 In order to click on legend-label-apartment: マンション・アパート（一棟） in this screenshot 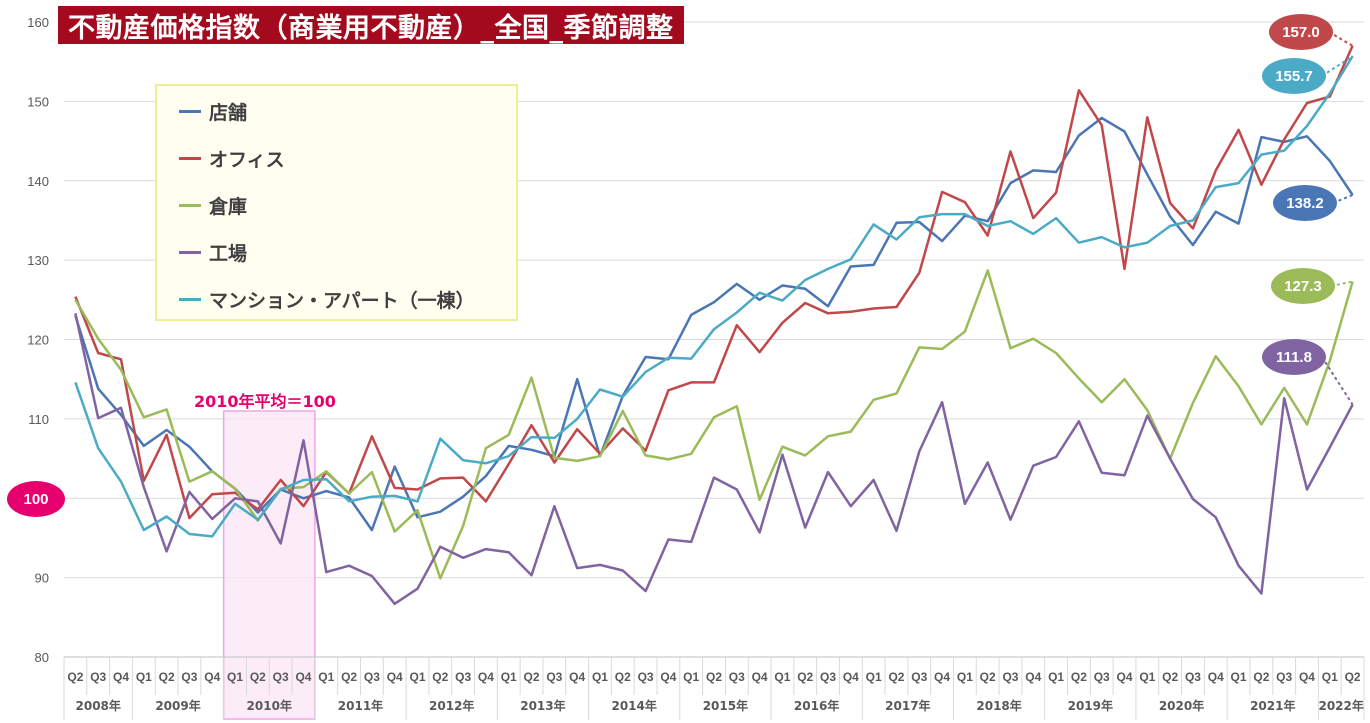, I will do `click(342, 301)`.